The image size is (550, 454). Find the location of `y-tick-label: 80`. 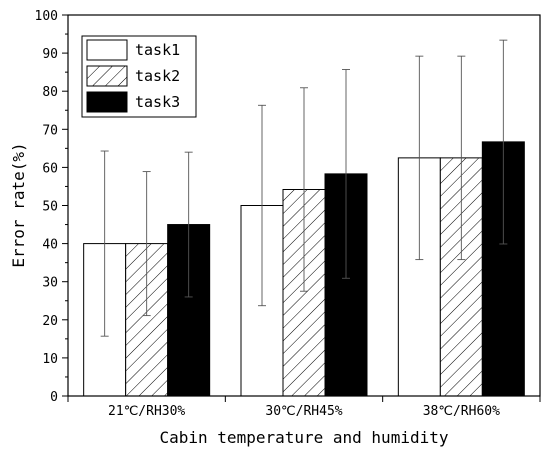

y-tick-label: 80 is located at coordinates (50, 92).